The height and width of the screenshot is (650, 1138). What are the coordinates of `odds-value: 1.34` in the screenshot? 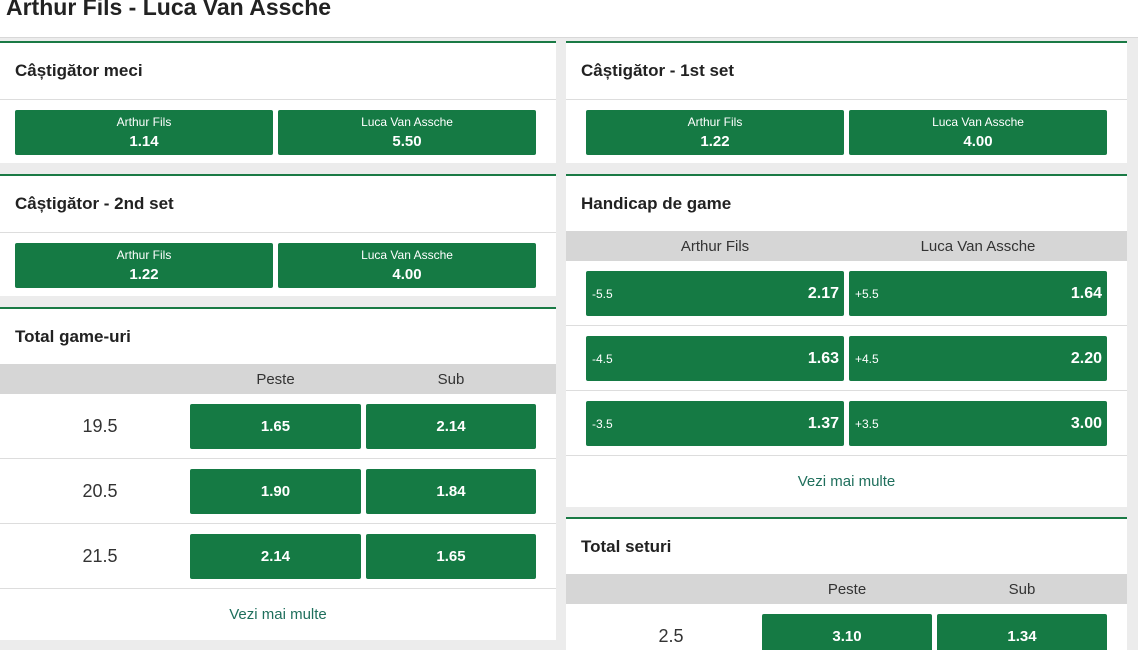 It's located at (1022, 636).